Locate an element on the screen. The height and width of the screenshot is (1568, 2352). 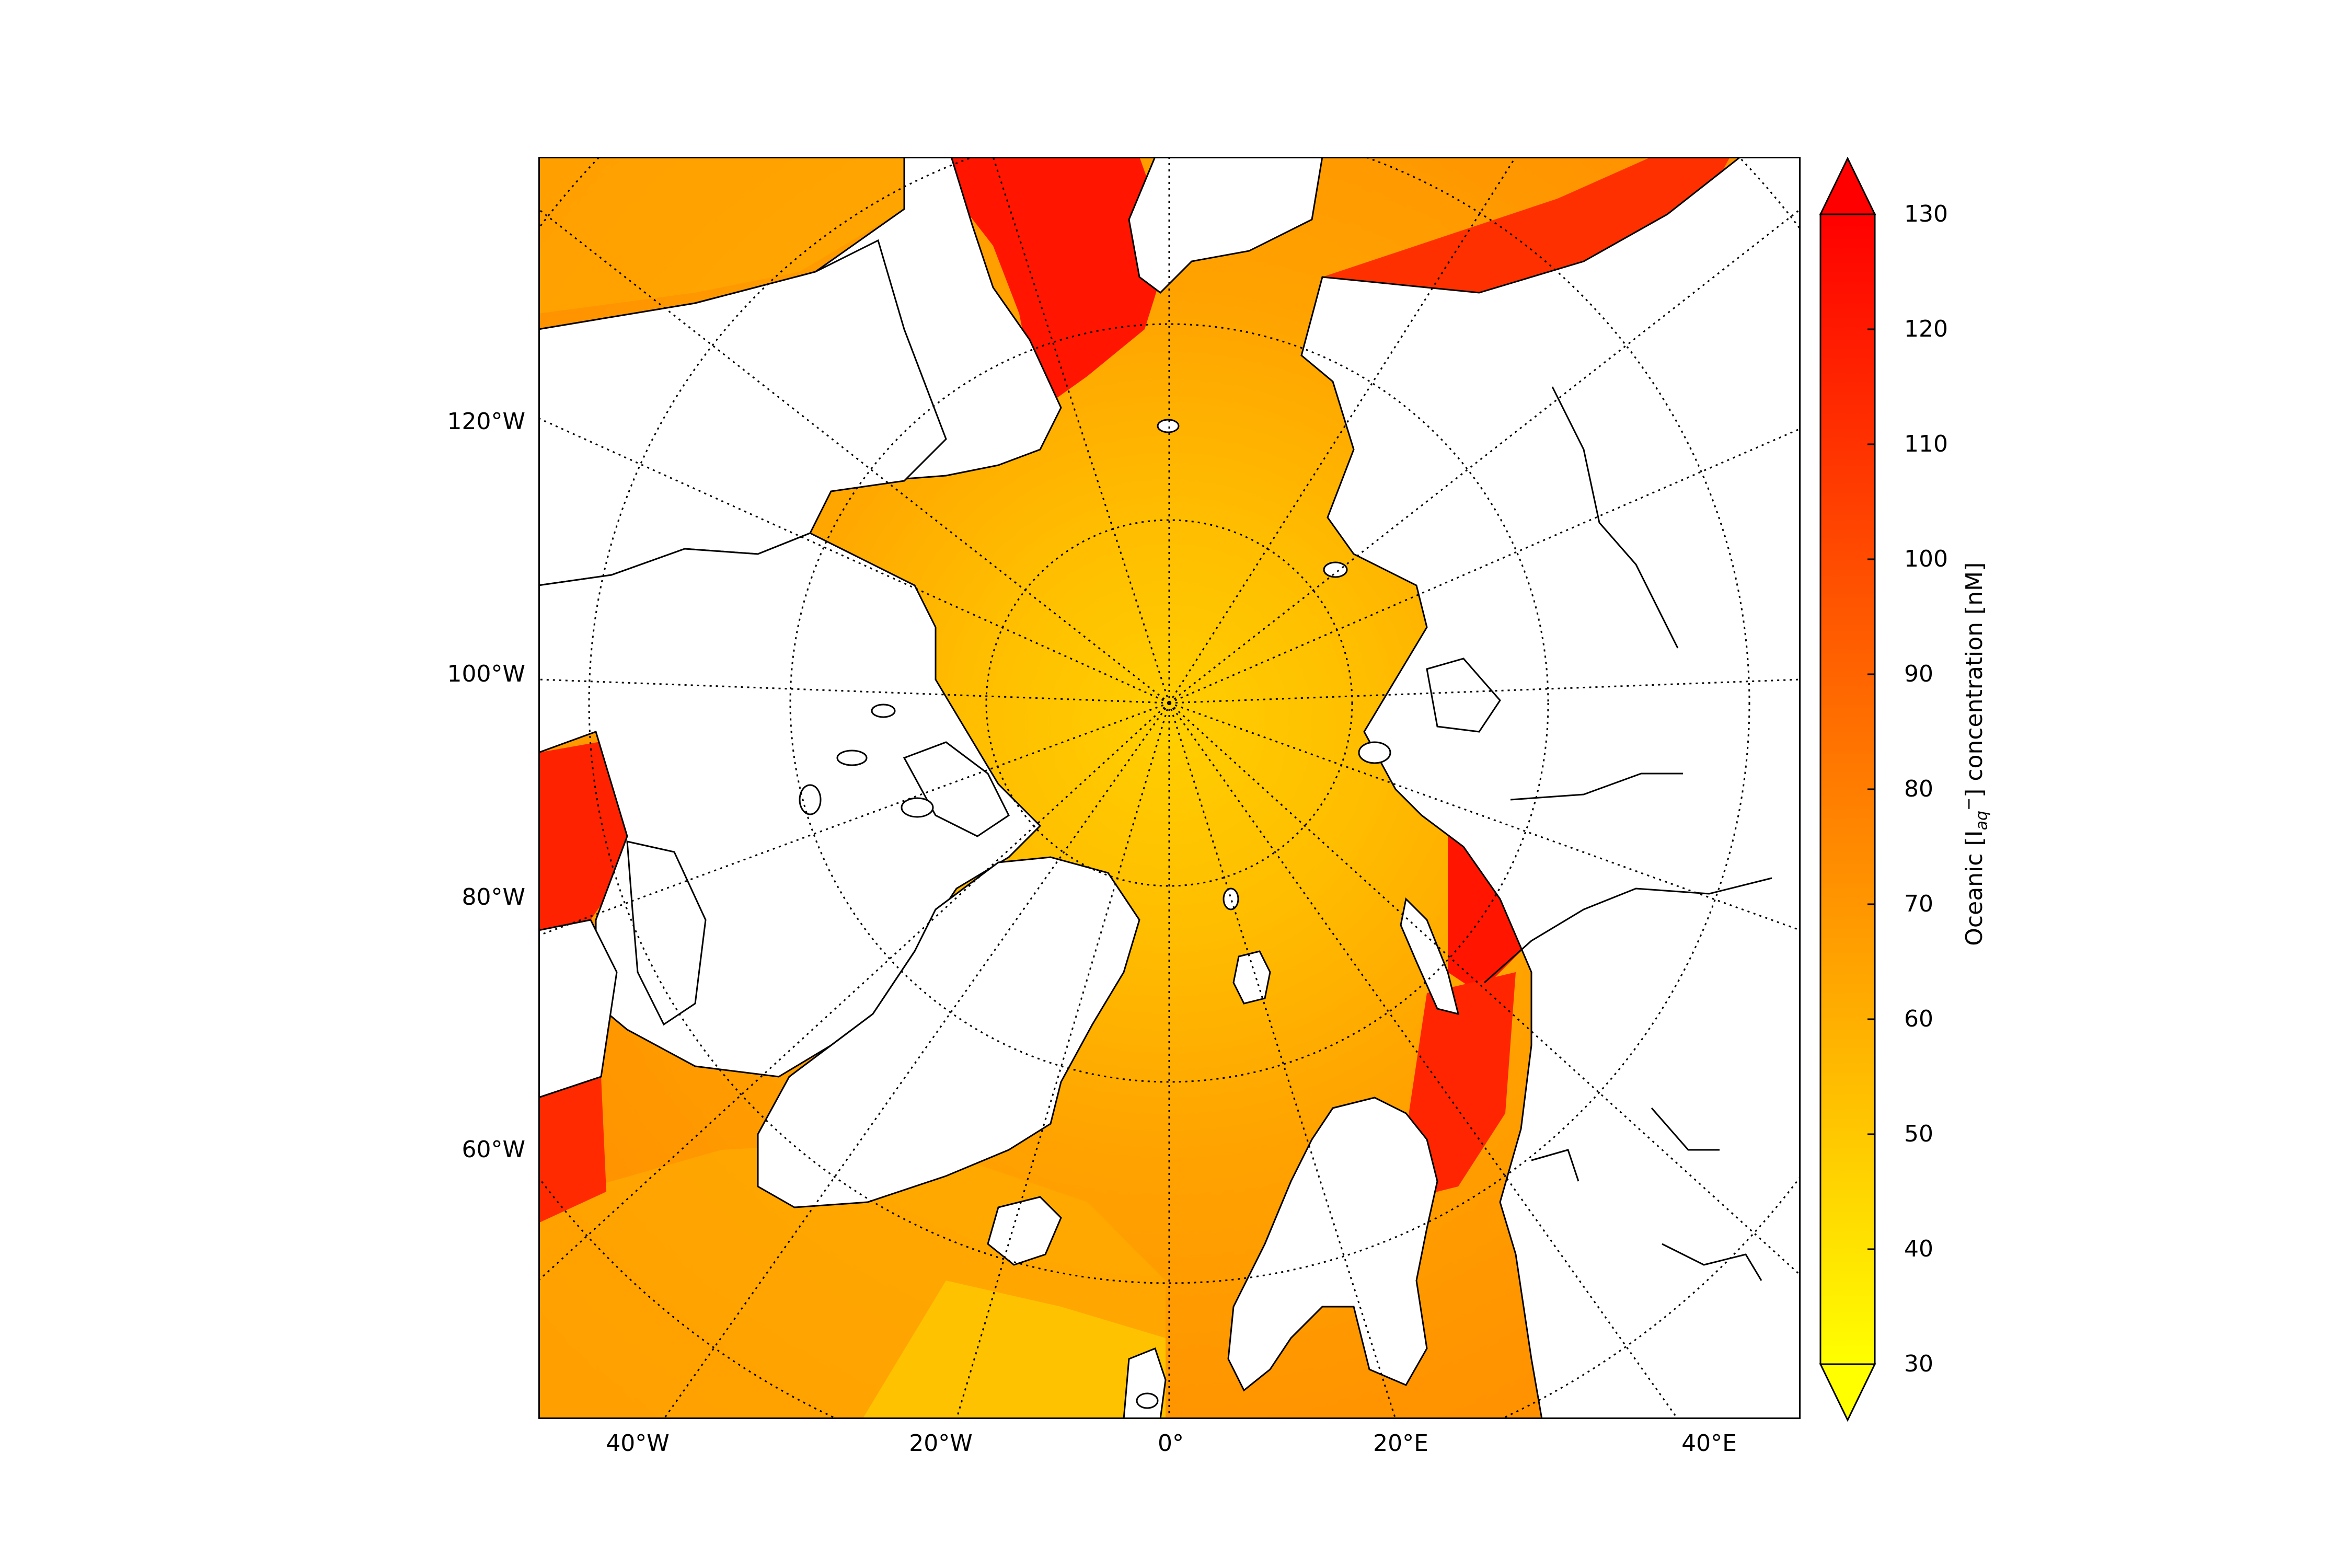
colorbar-tick-label: 120 is located at coordinates (1926, 329).